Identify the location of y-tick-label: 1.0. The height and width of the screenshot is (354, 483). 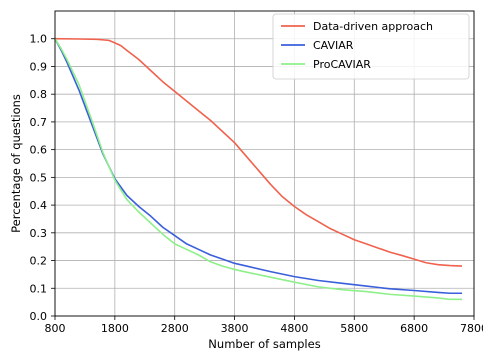
(39, 39).